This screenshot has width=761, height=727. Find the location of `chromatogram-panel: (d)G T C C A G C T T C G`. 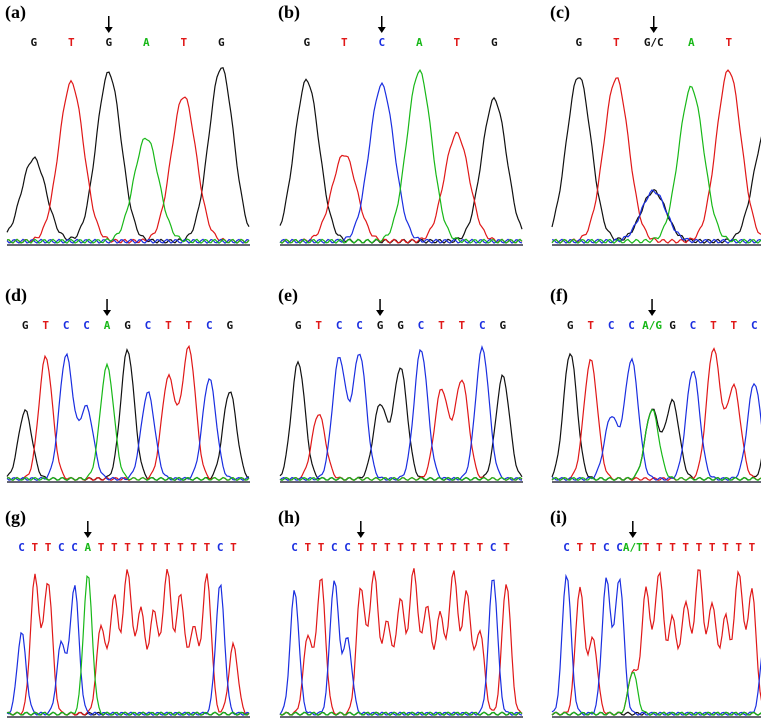

chromatogram-panel: (d)G T C C A G C T T C G is located at coordinates (127, 384).